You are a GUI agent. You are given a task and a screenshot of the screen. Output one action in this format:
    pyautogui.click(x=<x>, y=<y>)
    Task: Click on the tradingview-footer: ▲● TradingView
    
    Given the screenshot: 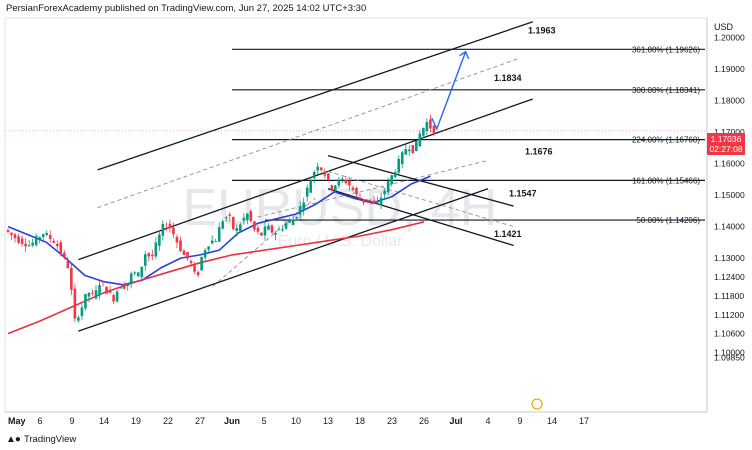 What is the action you would take?
    pyautogui.click(x=41, y=439)
    